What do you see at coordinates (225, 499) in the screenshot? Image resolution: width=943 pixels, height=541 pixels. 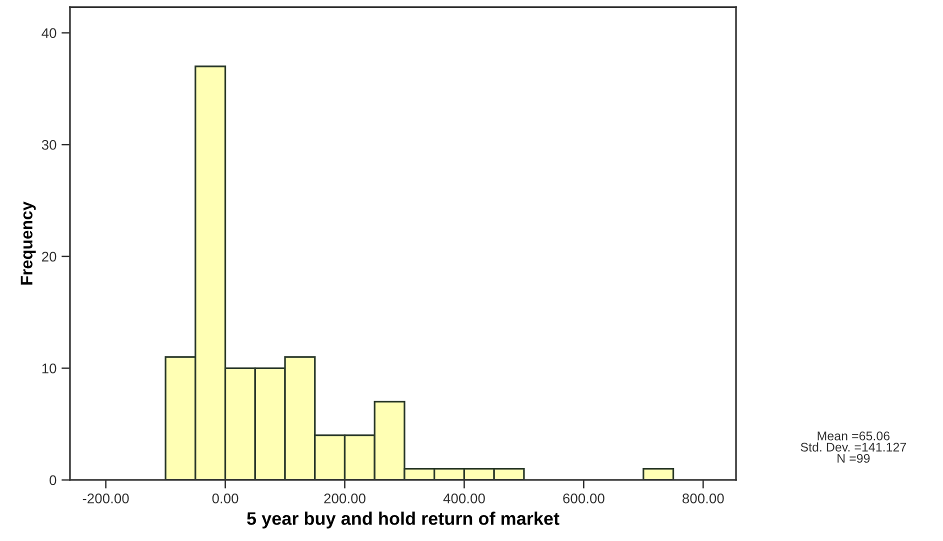 I see `x-tick-label: 0.00` at bounding box center [225, 499].